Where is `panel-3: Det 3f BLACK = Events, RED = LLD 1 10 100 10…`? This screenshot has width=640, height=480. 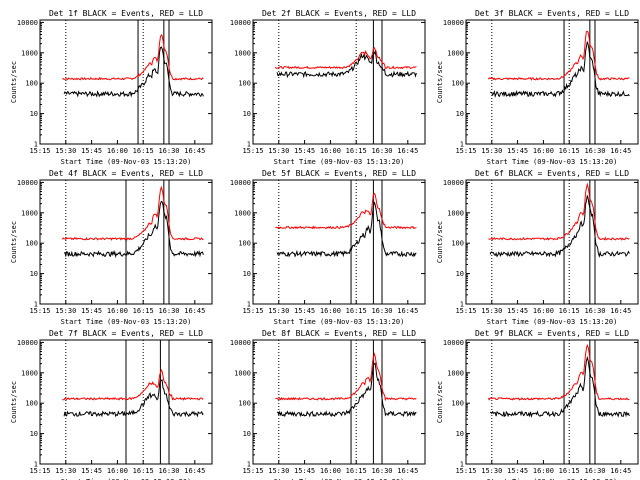 panel-3: Det 3f BLACK = Events, RED = LLD 1 10 100 10… is located at coordinates (537, 82).